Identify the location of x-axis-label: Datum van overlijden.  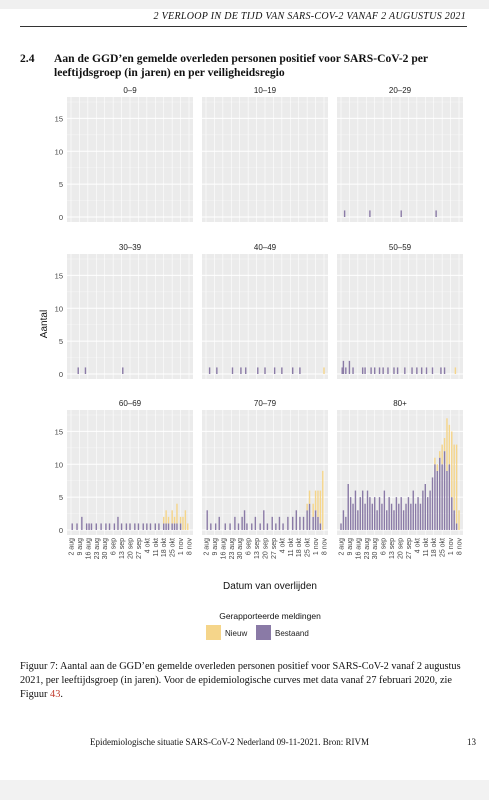
(270, 586).